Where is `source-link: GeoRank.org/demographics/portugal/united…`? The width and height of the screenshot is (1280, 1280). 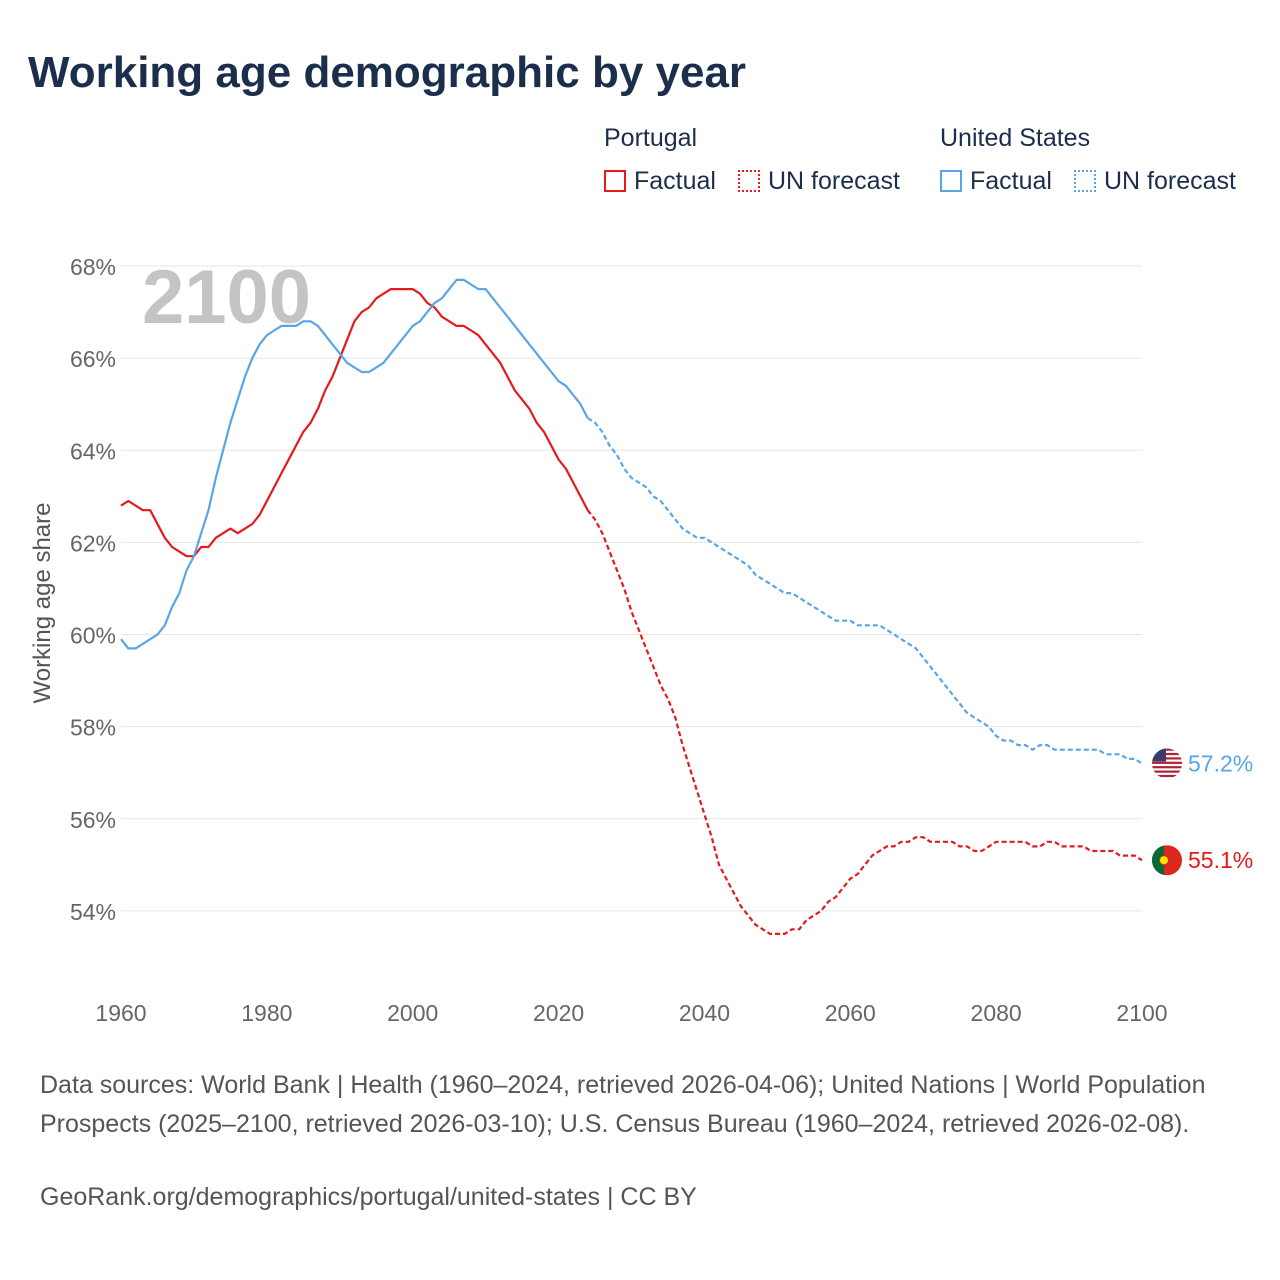 source-link: GeoRank.org/demographics/portugal/united… is located at coordinates (368, 1197).